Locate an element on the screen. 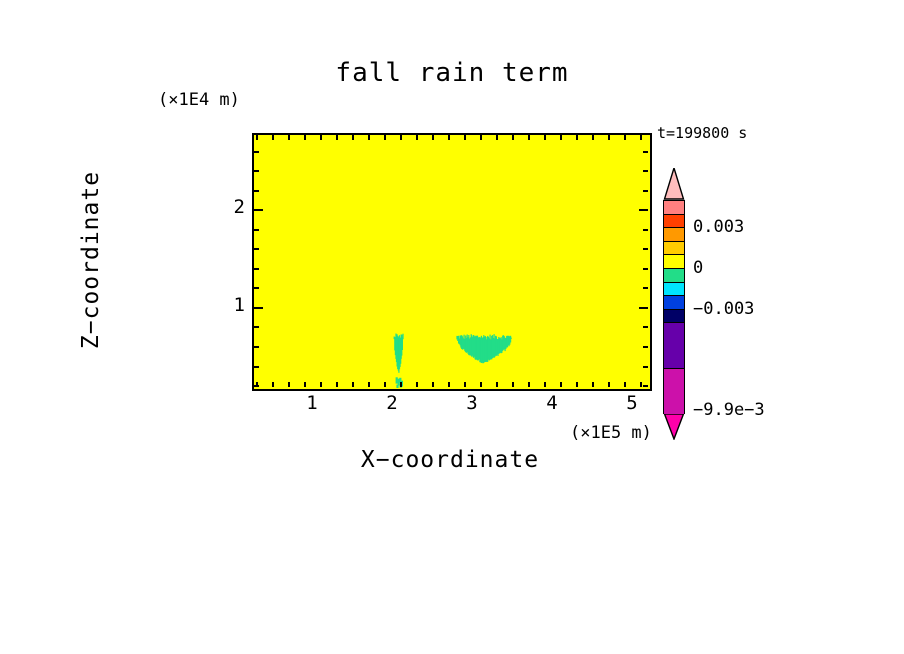  x-unit-caption: (×1E5 m) is located at coordinates (611, 433).